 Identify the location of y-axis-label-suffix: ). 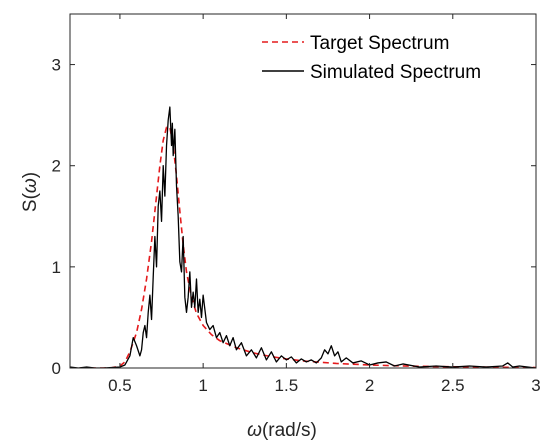
(30, 175).